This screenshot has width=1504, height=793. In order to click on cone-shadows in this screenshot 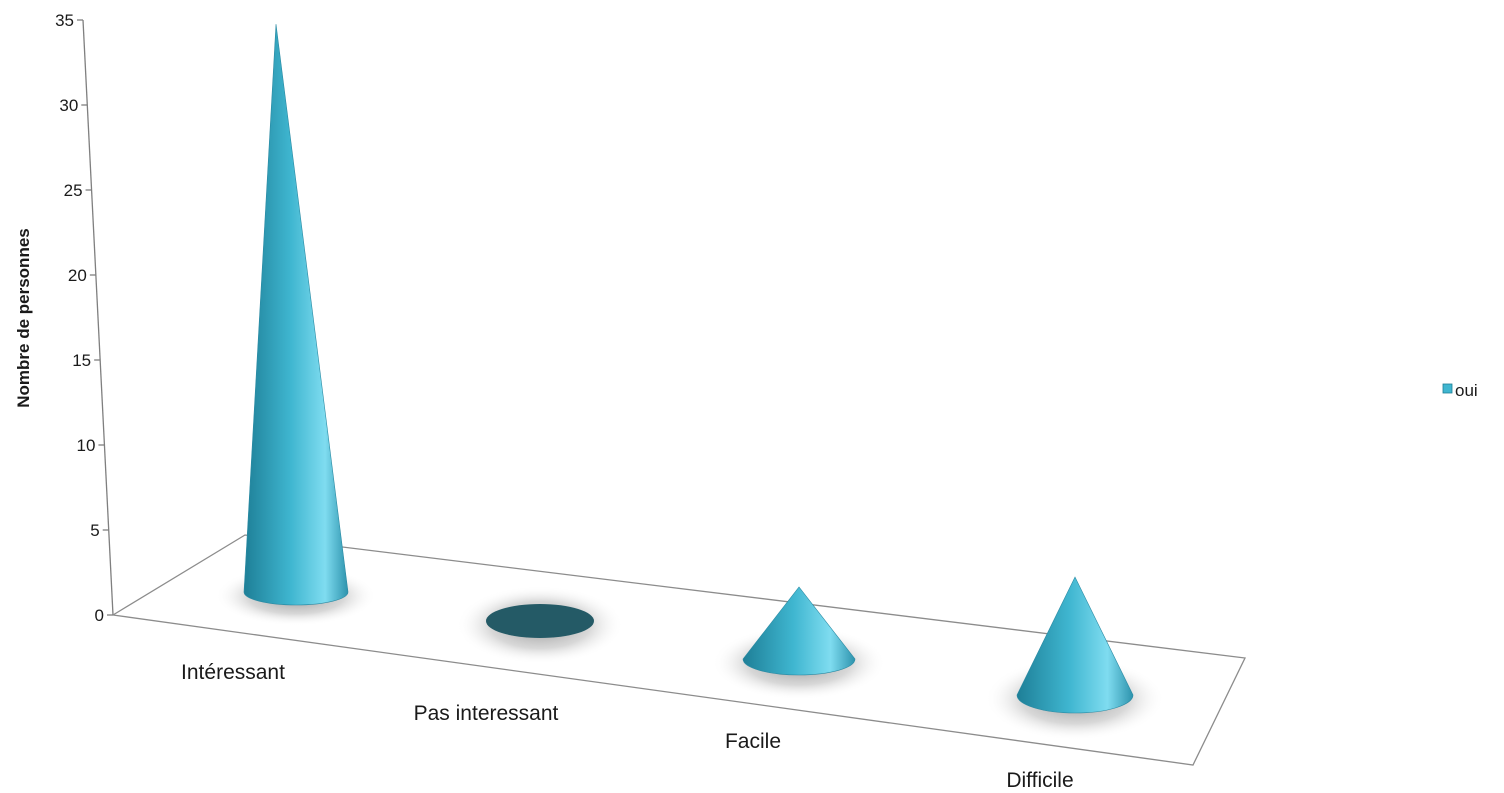, I will do `click(690, 653)`.